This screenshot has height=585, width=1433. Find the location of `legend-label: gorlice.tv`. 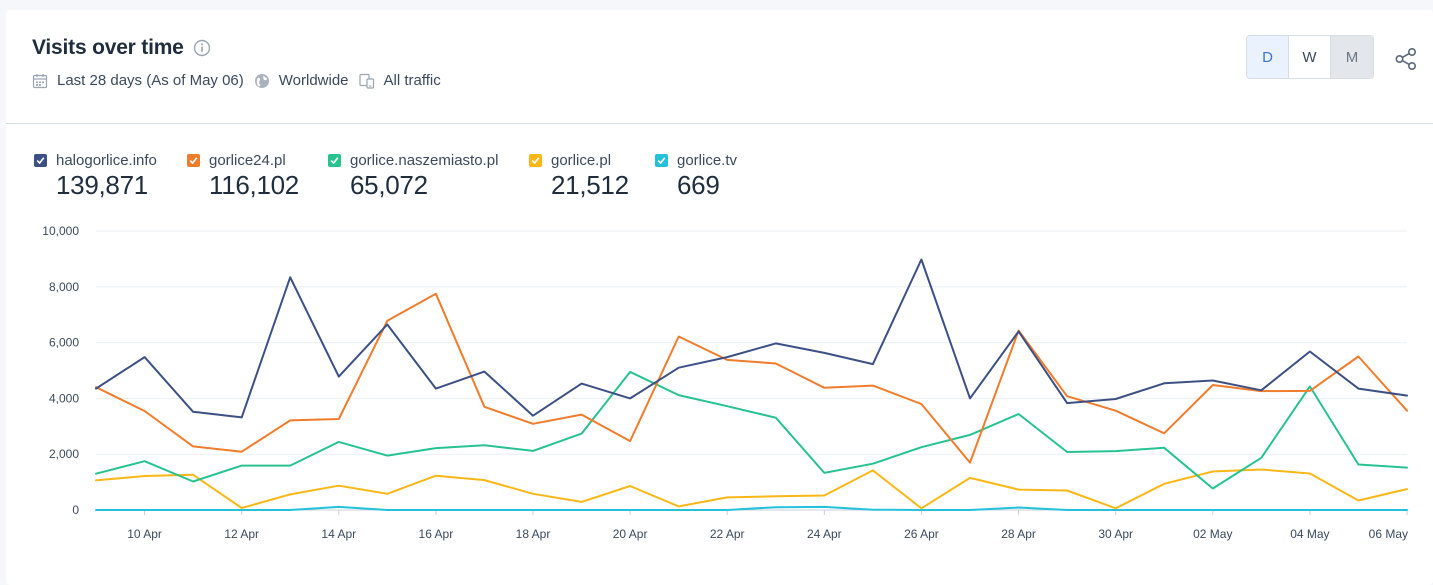

legend-label: gorlice.tv is located at coordinates (707, 160).